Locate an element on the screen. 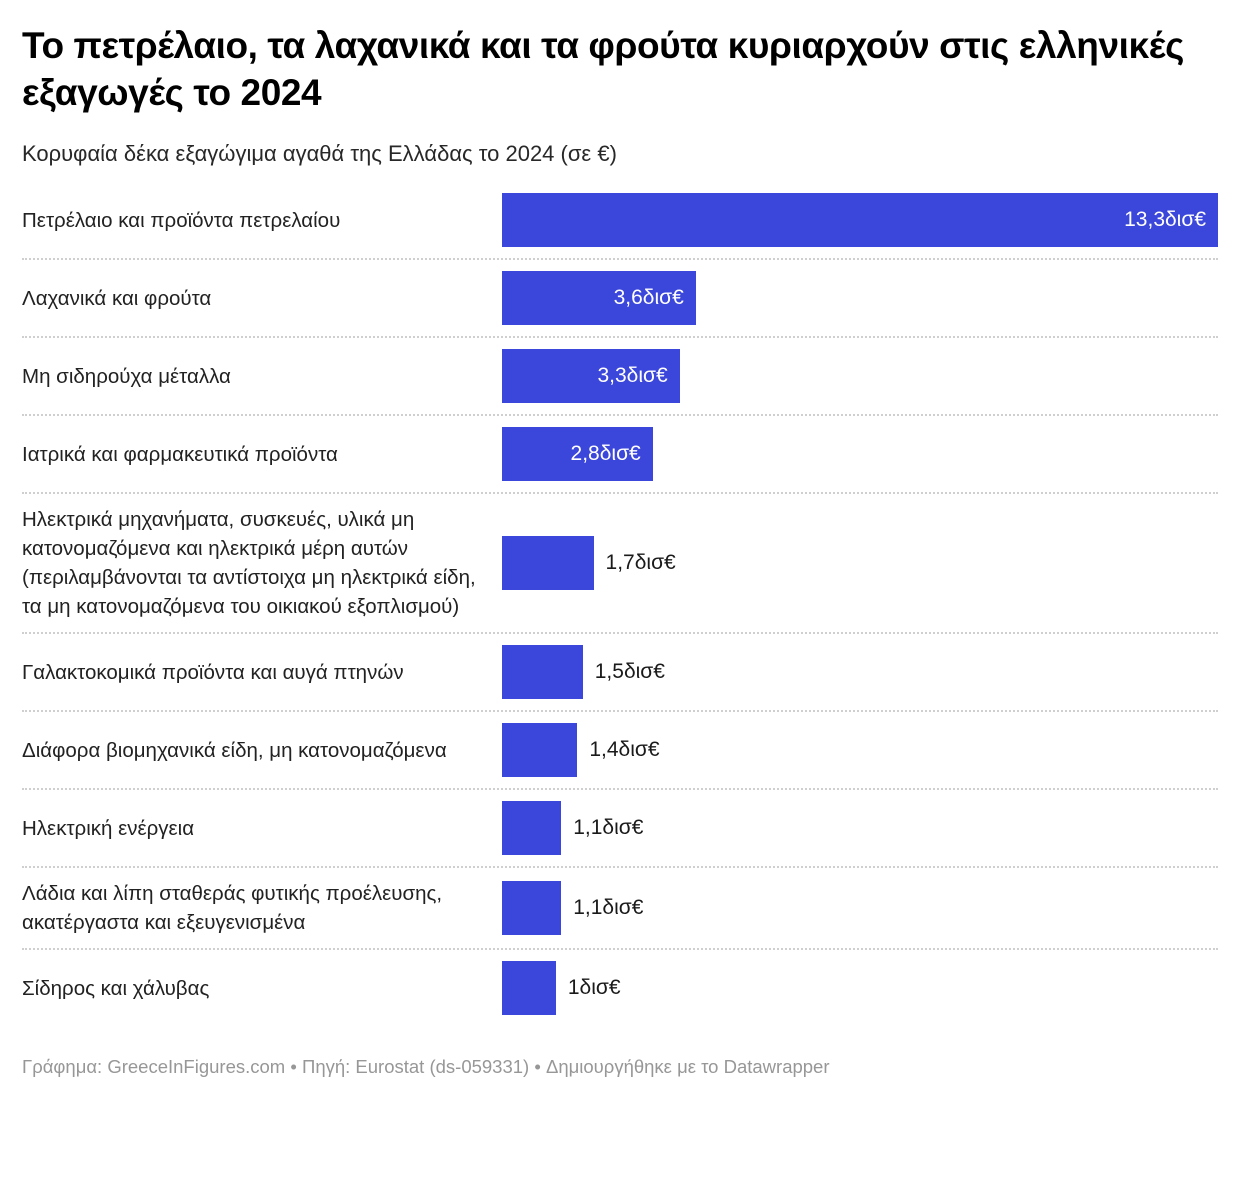 This screenshot has width=1240, height=1182. chart-row: Σίδηρος και χάλυβας 1δισ€ is located at coordinates (620, 987).